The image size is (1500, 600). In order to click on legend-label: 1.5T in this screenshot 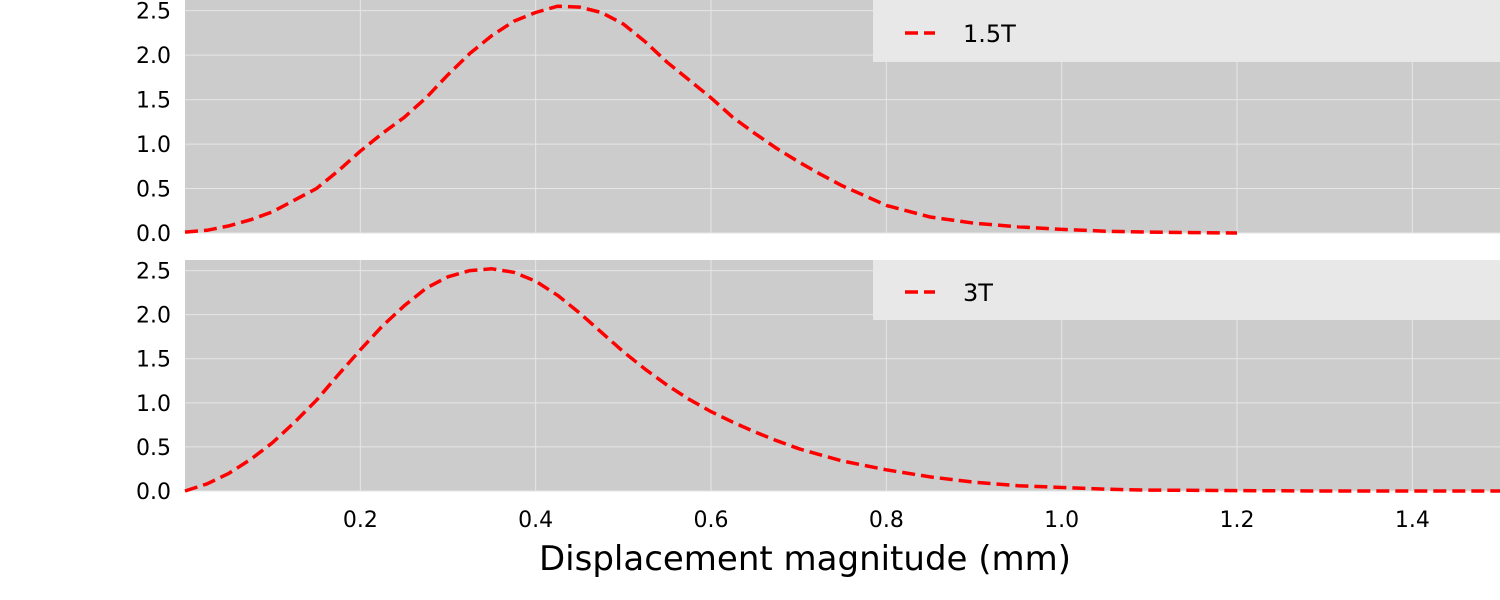, I will do `click(989, 34)`.